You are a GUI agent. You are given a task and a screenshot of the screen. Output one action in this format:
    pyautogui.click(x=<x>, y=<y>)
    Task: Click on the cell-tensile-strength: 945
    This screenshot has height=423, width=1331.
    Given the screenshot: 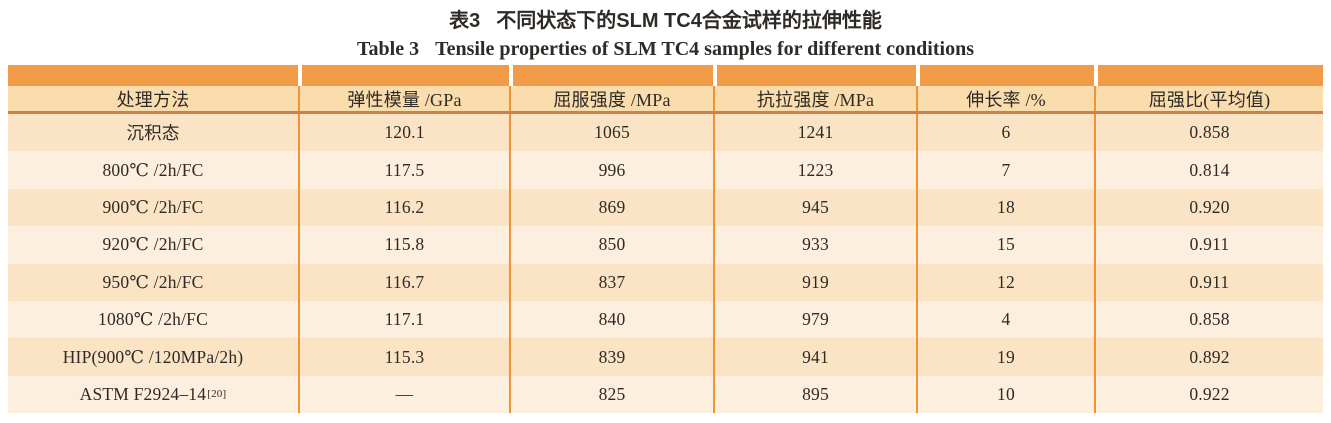 What is the action you would take?
    pyautogui.click(x=814, y=207)
    